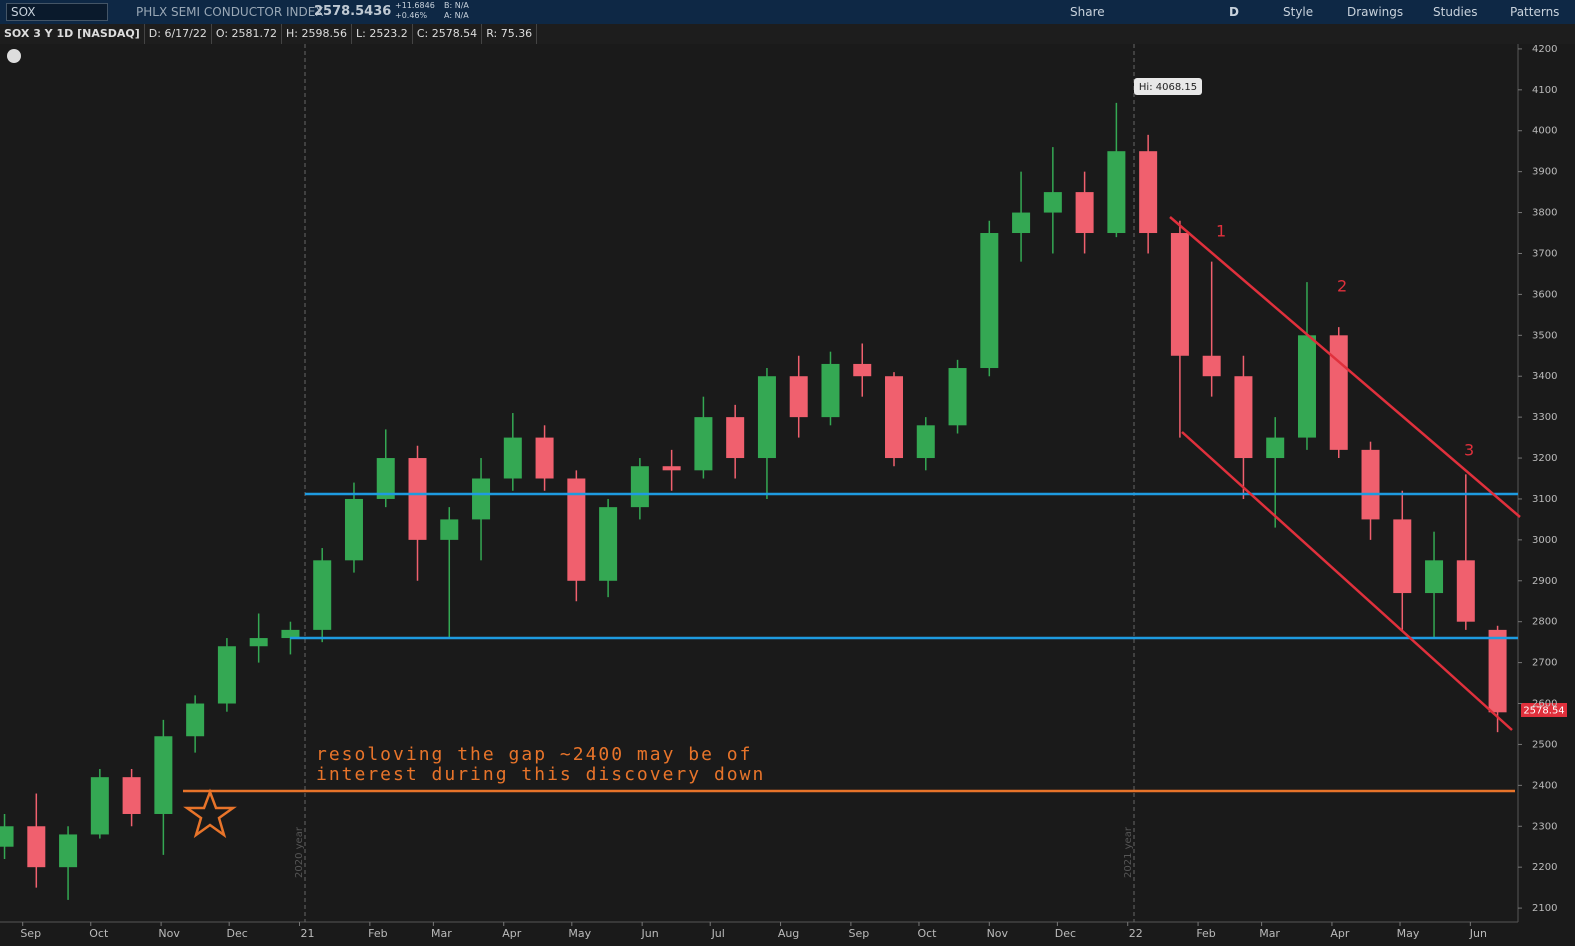 The height and width of the screenshot is (946, 1575). I want to click on info-item: H: 2598.56, so click(317, 34).